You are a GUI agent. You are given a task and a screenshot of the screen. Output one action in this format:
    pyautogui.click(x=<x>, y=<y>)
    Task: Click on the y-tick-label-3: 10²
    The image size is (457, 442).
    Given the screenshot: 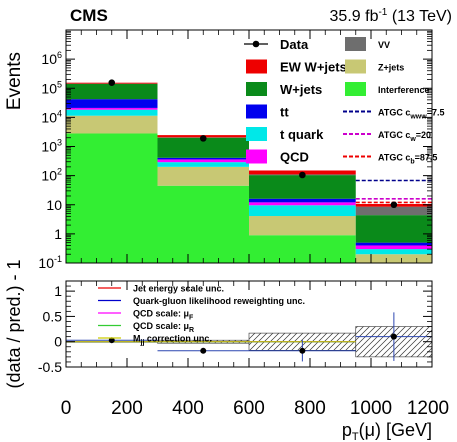 What is the action you would take?
    pyautogui.click(x=51, y=175)
    